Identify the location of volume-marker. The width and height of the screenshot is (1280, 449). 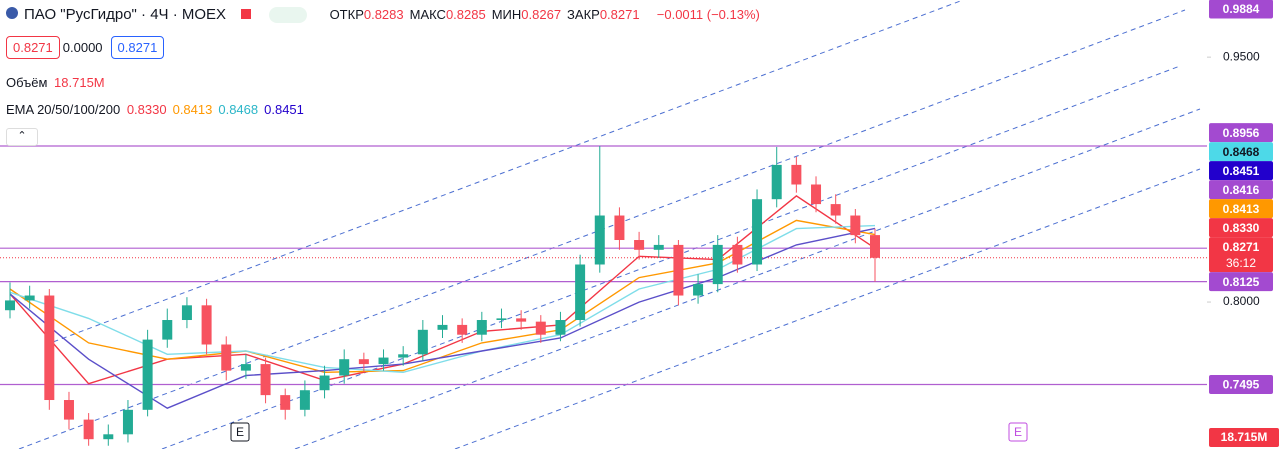
(1244, 437).